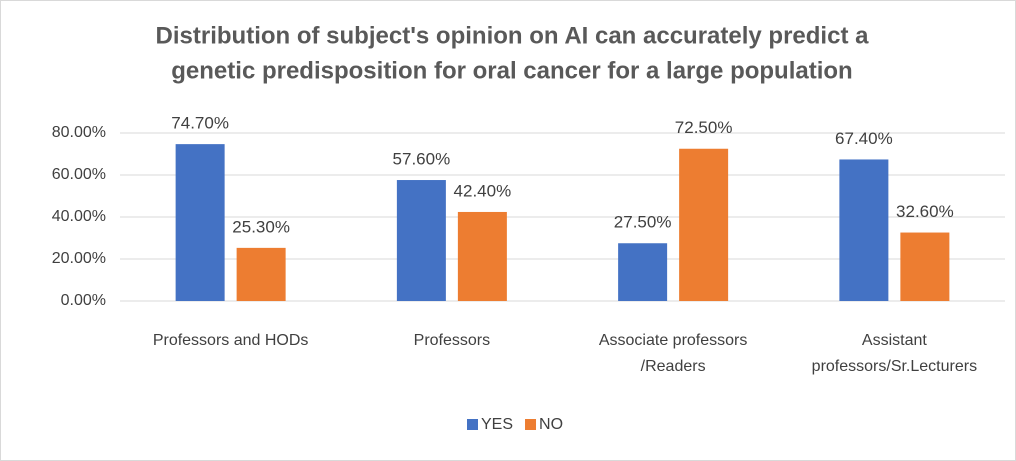 The image size is (1016, 461). I want to click on data-label: 32.60%, so click(925, 211).